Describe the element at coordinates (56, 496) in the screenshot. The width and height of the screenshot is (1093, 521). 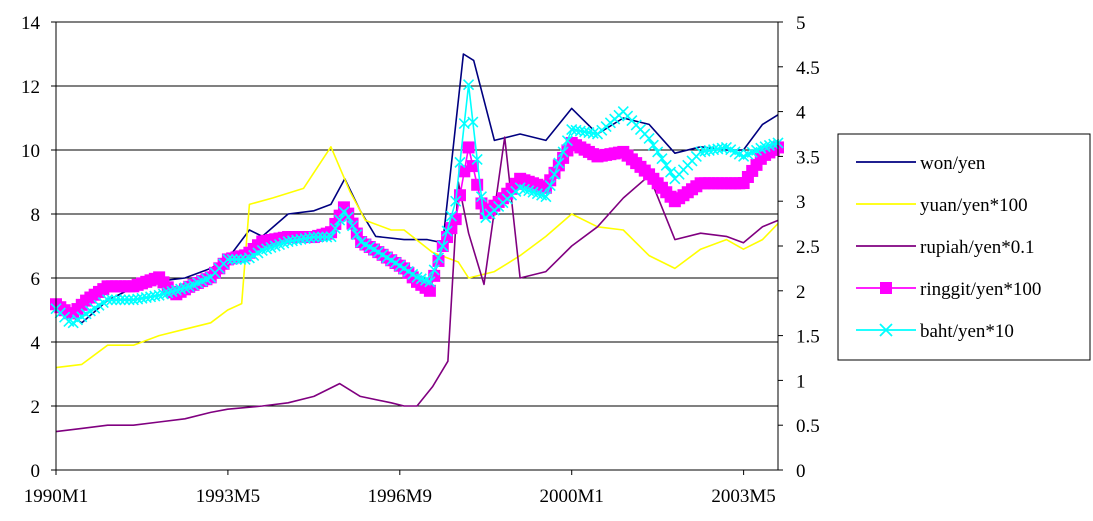
I see `x-tick-label: 1990M1` at that location.